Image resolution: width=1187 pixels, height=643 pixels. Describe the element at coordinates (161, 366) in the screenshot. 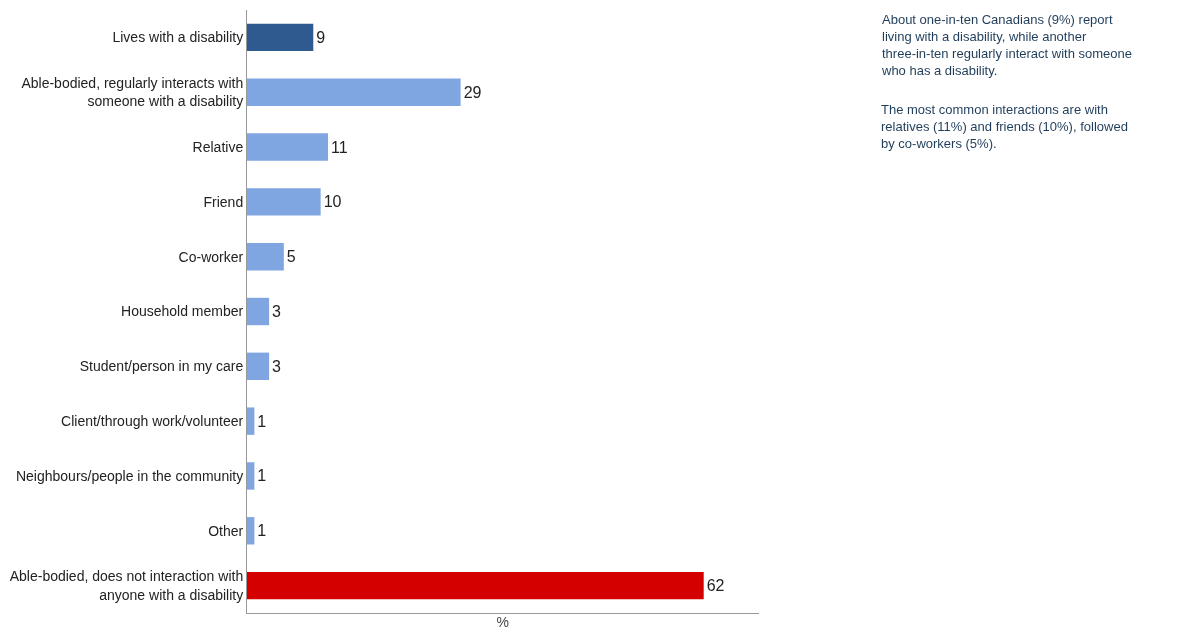

I see `y-tick-label: Student/person in my care` at that location.